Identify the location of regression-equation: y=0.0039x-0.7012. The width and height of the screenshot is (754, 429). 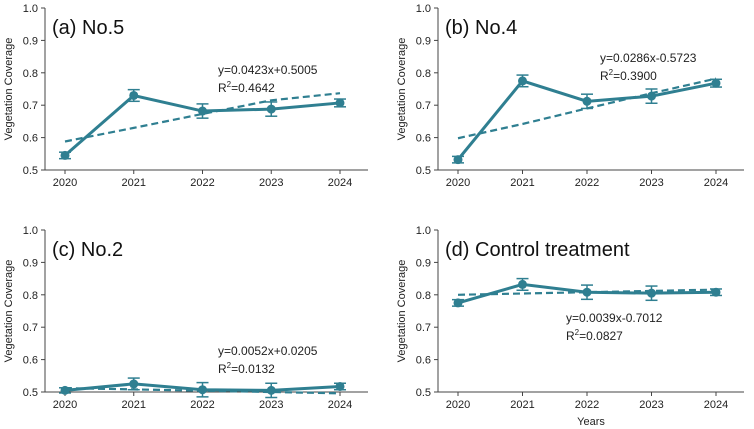
(614, 318).